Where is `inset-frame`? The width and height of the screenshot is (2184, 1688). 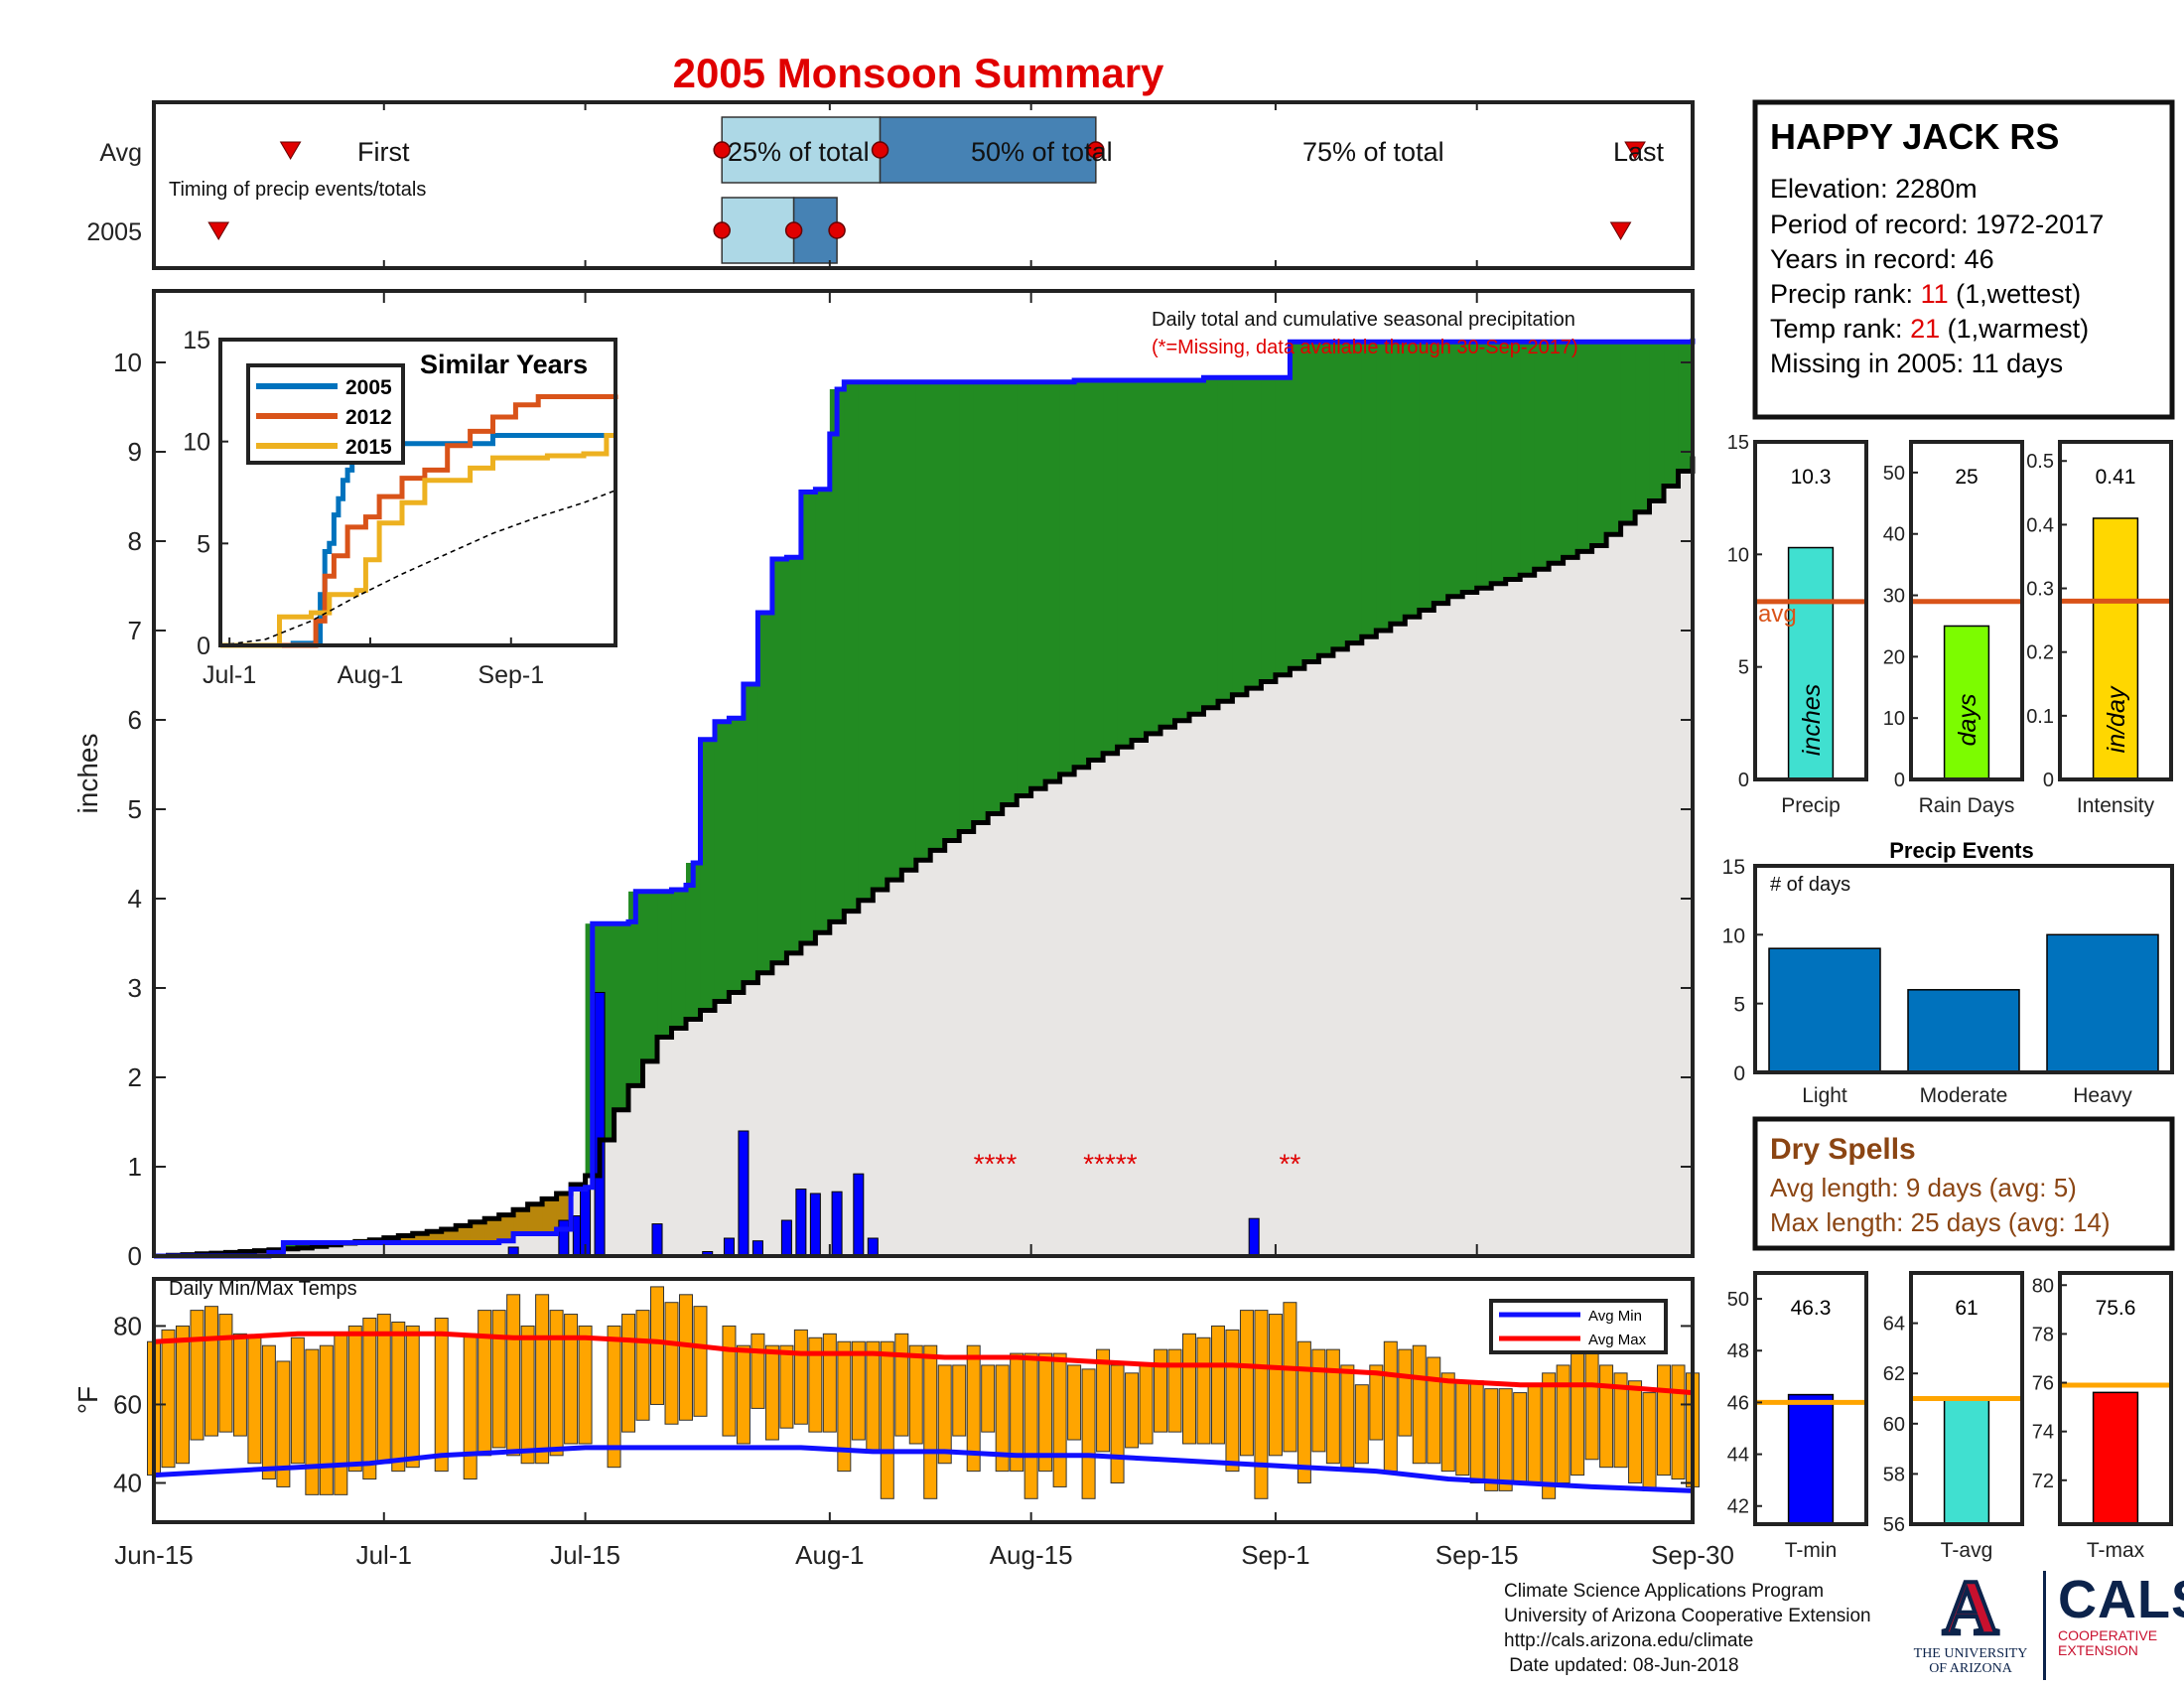
inset-frame is located at coordinates (417, 492).